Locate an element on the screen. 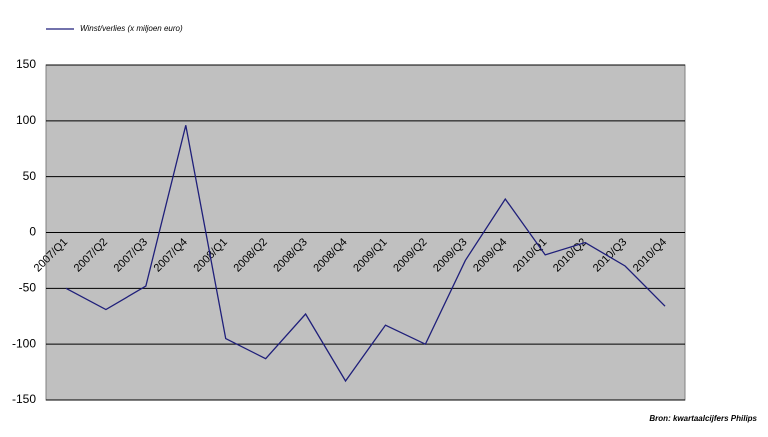 The image size is (768, 437). y-tick-label: -100 is located at coordinates (24, 343).